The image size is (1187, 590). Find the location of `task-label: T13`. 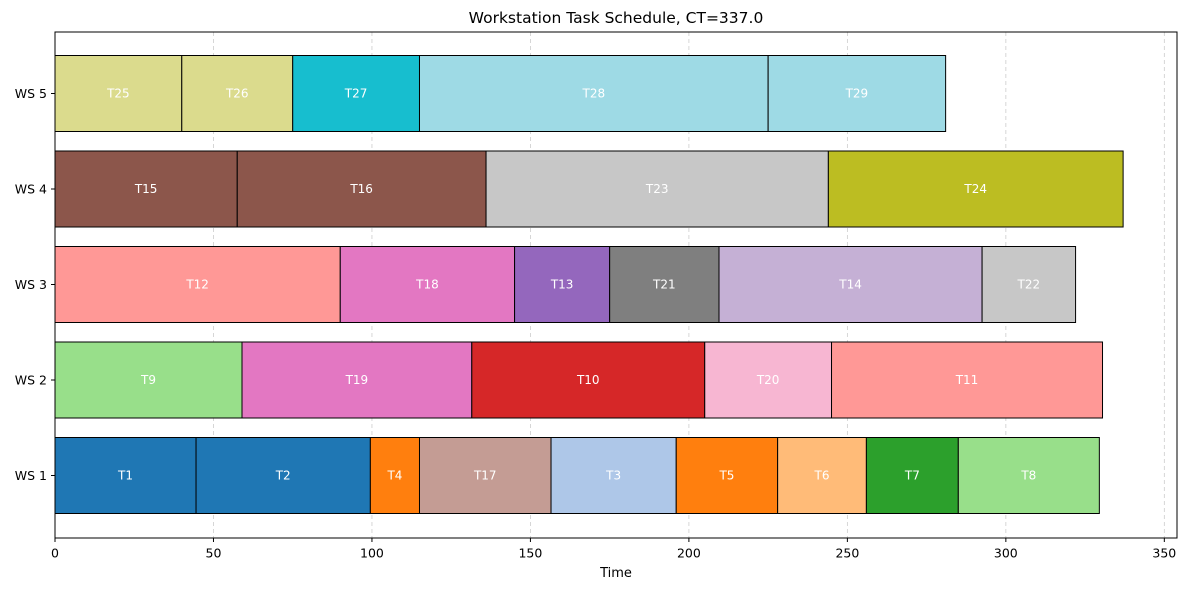

task-label: T13 is located at coordinates (562, 285).